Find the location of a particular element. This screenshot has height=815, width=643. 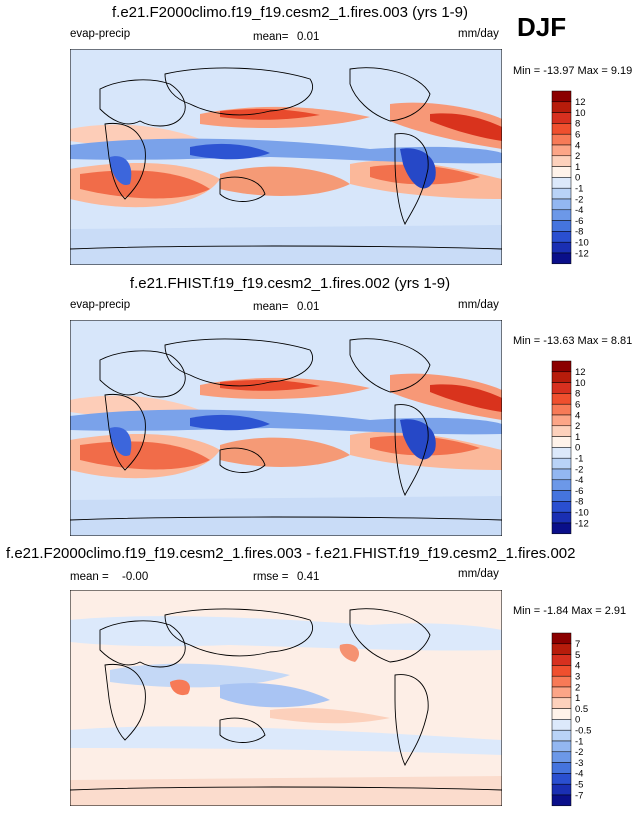

panel1-min-value: -13.97 is located at coordinates (559, 71).